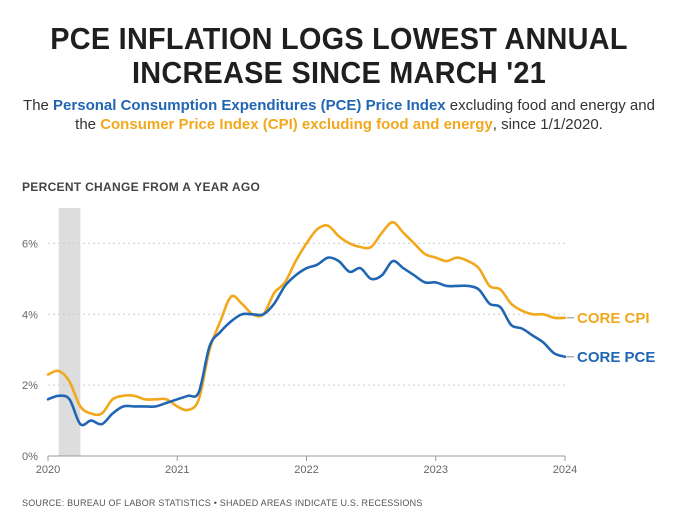 This screenshot has height=525, width=678. What do you see at coordinates (339, 72) in the screenshot?
I see `chart-title-line2: INCREASE SINCE MARCH '21` at bounding box center [339, 72].